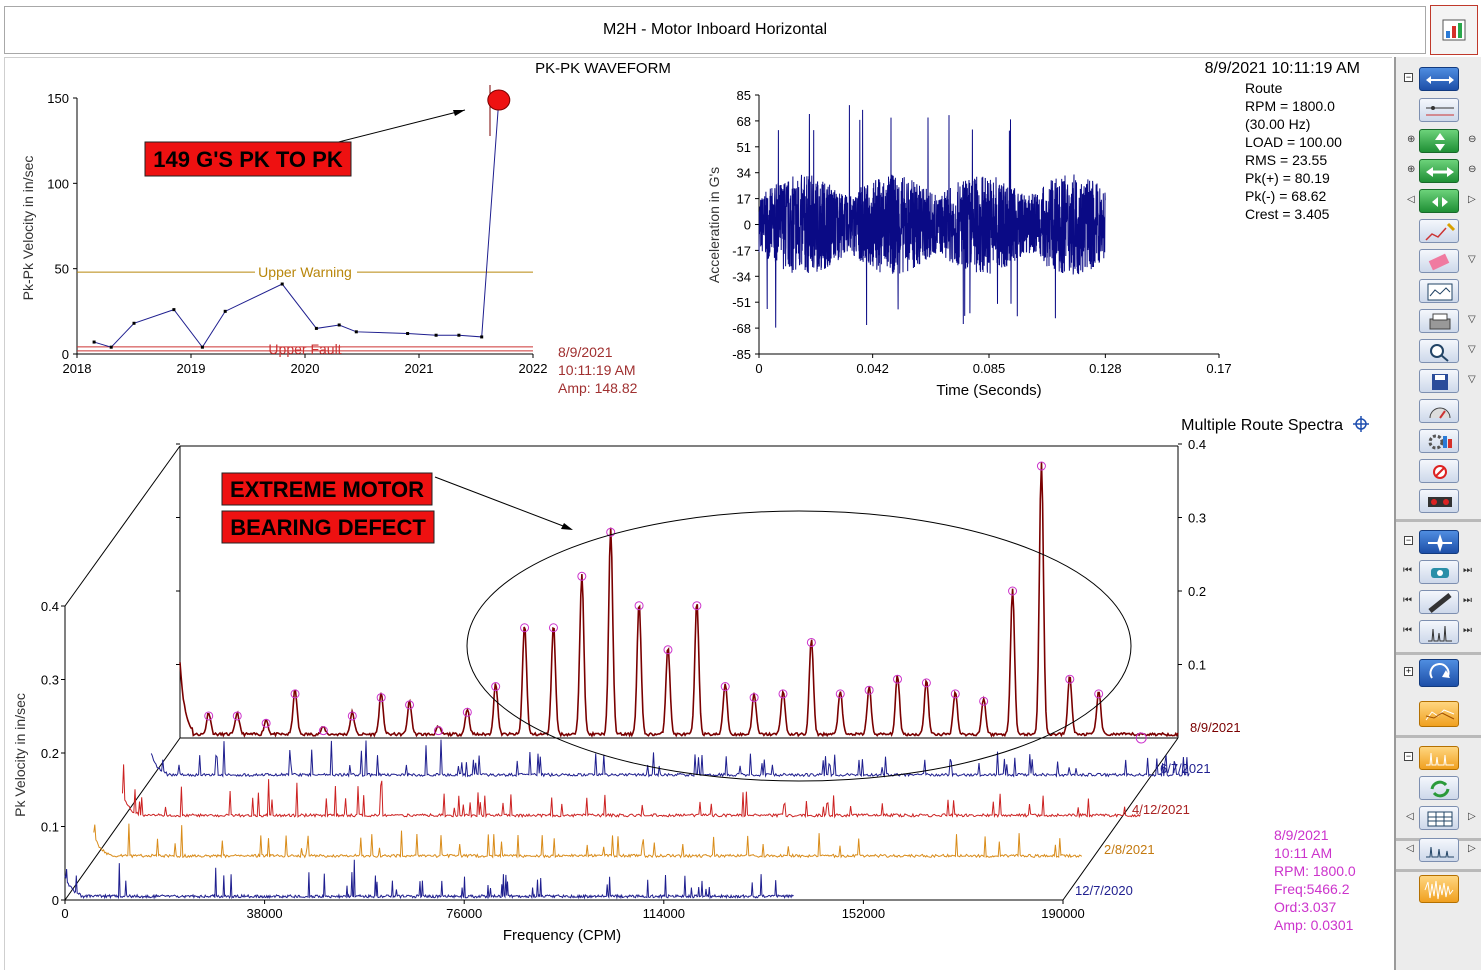  Describe the element at coordinates (1472, 848) in the screenshot. I see `next-band-icon: ▷` at that location.